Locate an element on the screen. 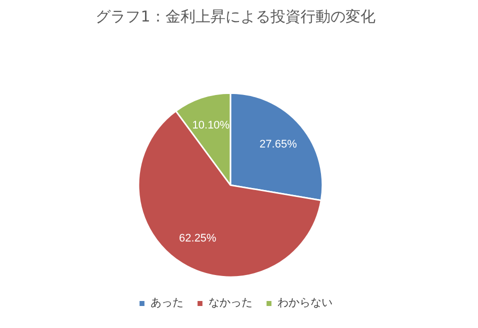 The width and height of the screenshot is (478, 328). legend-label: なかった is located at coordinates (230, 303).